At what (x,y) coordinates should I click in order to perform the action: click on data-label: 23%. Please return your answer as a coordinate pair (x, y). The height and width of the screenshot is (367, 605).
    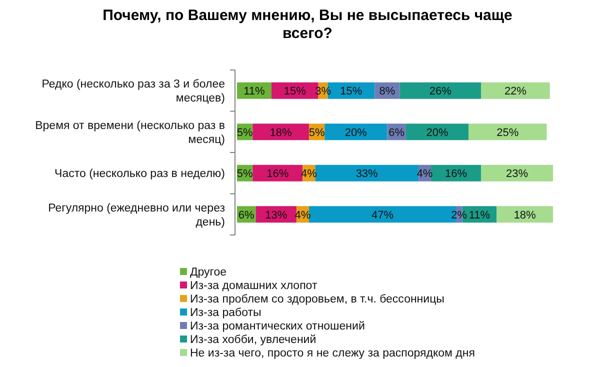
    Looking at the image, I should click on (517, 174).